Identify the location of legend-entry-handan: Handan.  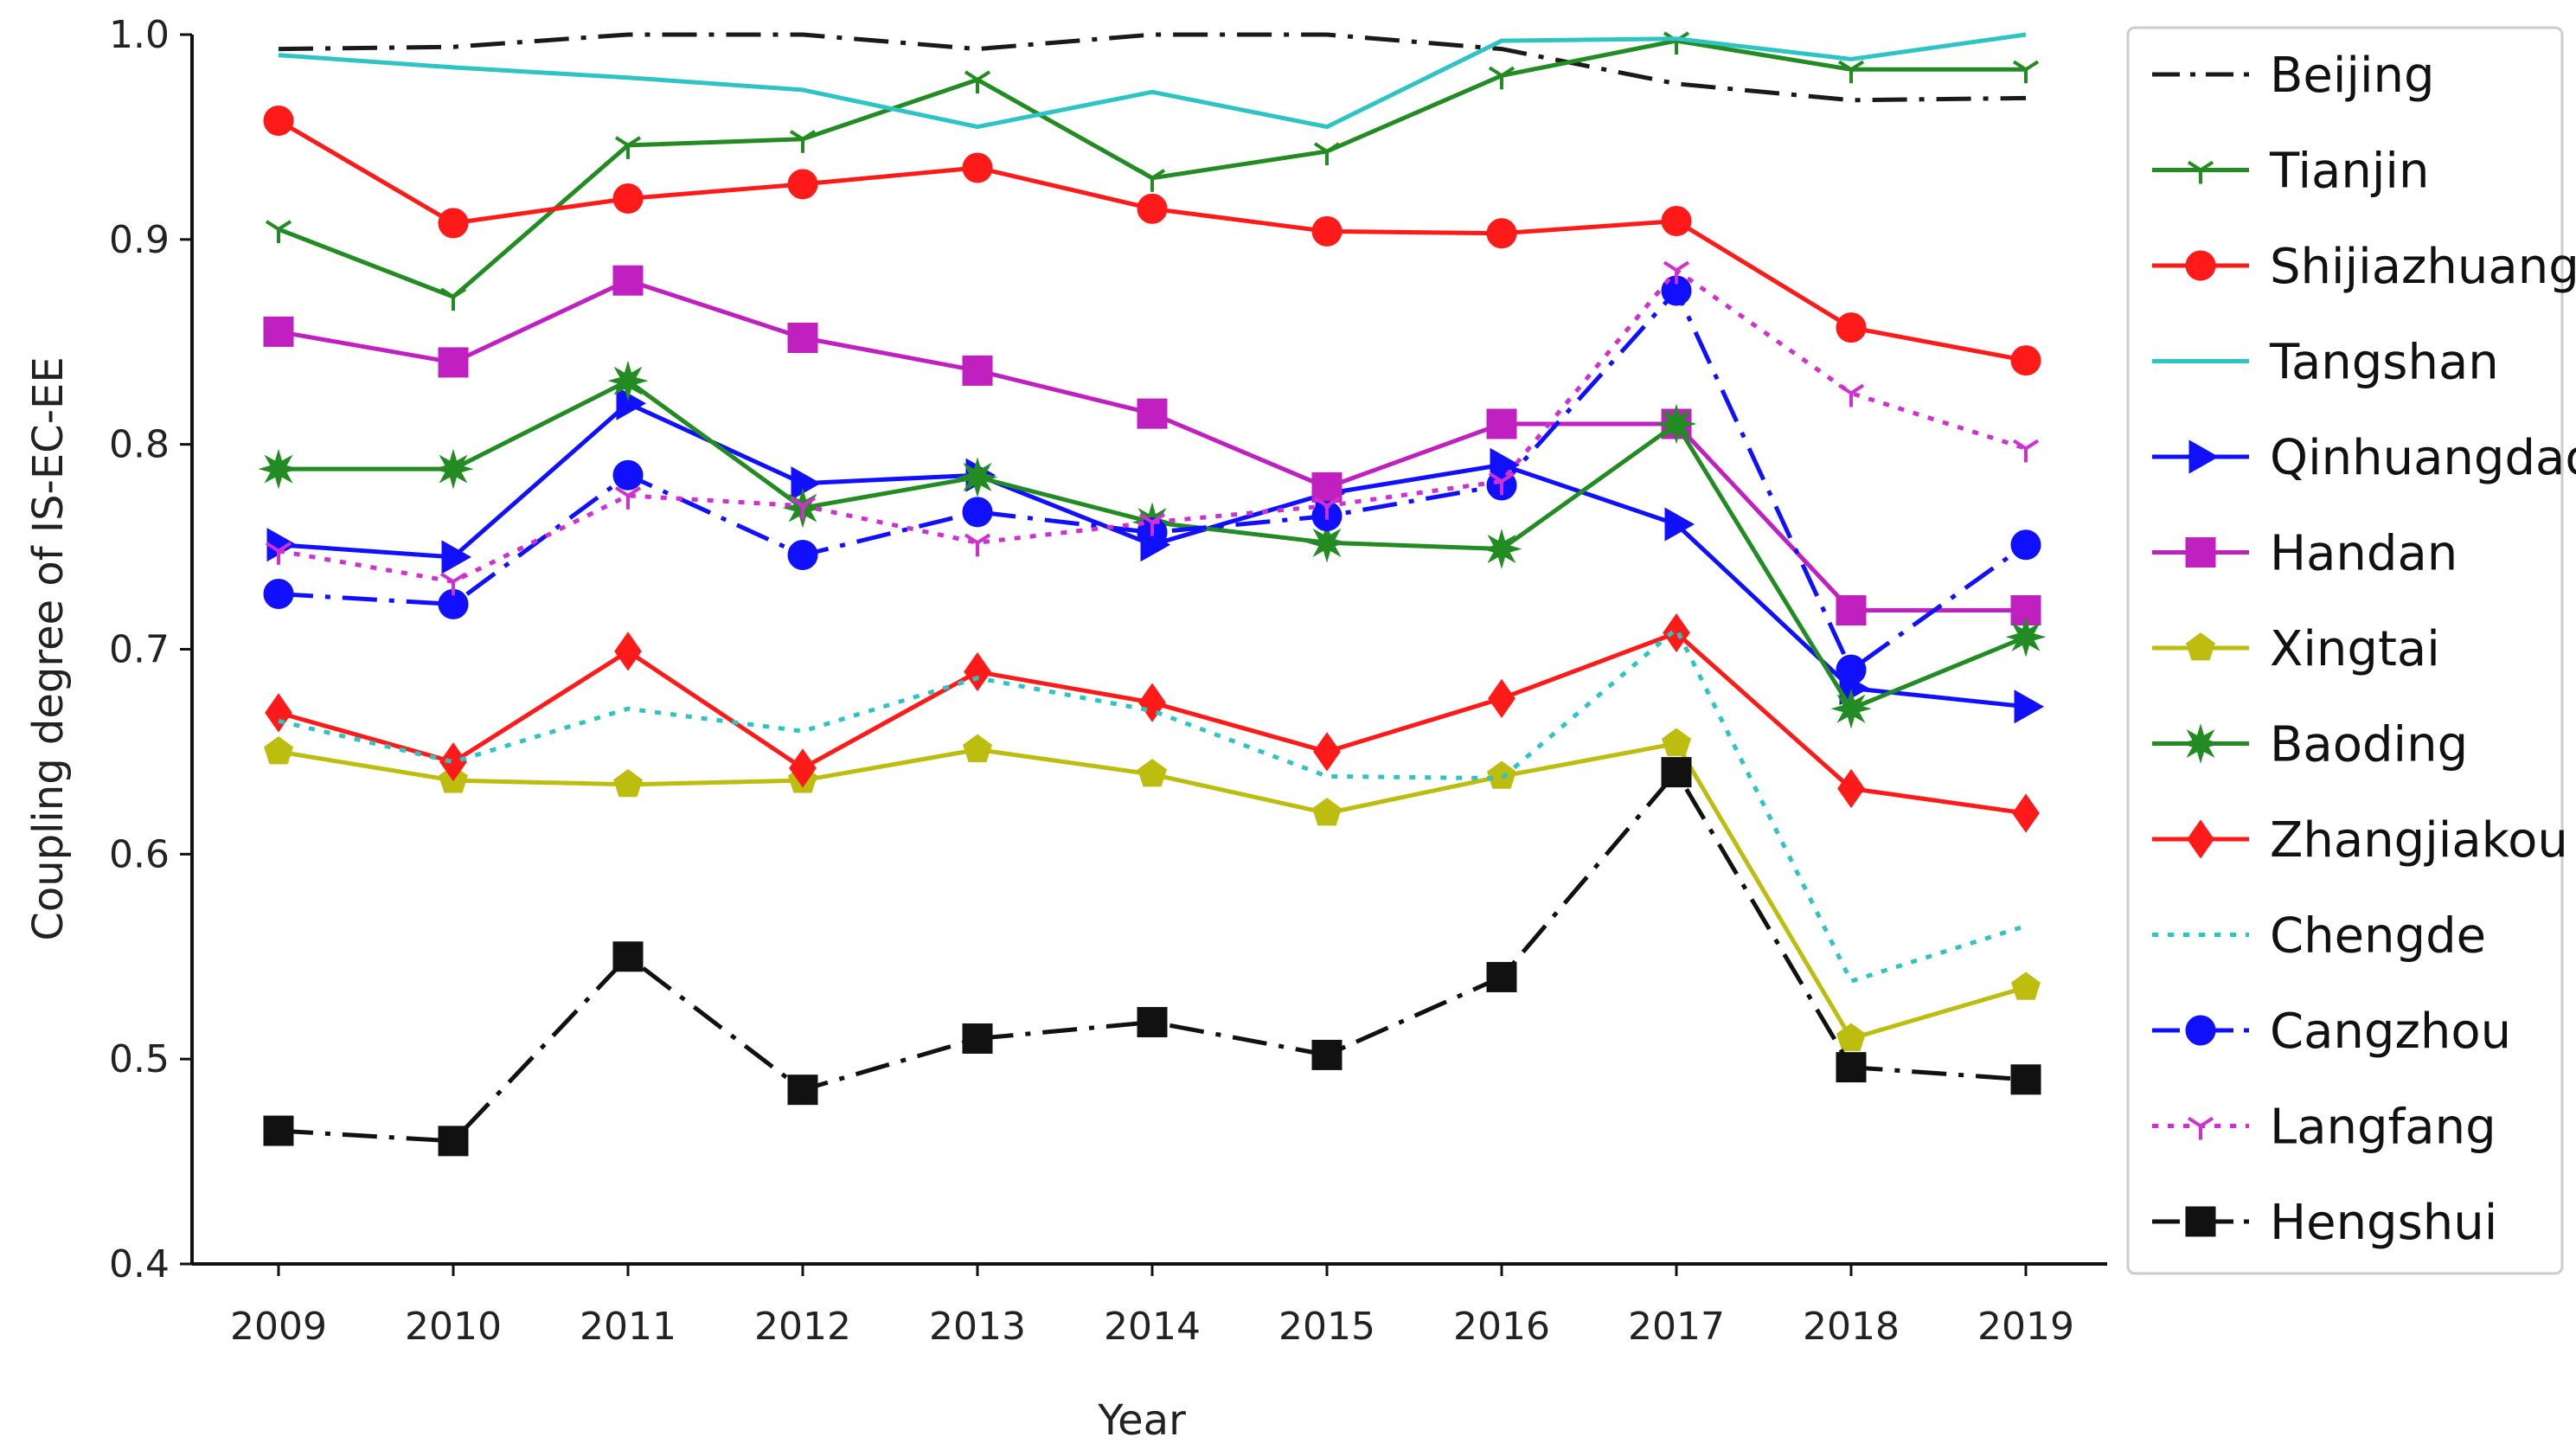
(2304, 554).